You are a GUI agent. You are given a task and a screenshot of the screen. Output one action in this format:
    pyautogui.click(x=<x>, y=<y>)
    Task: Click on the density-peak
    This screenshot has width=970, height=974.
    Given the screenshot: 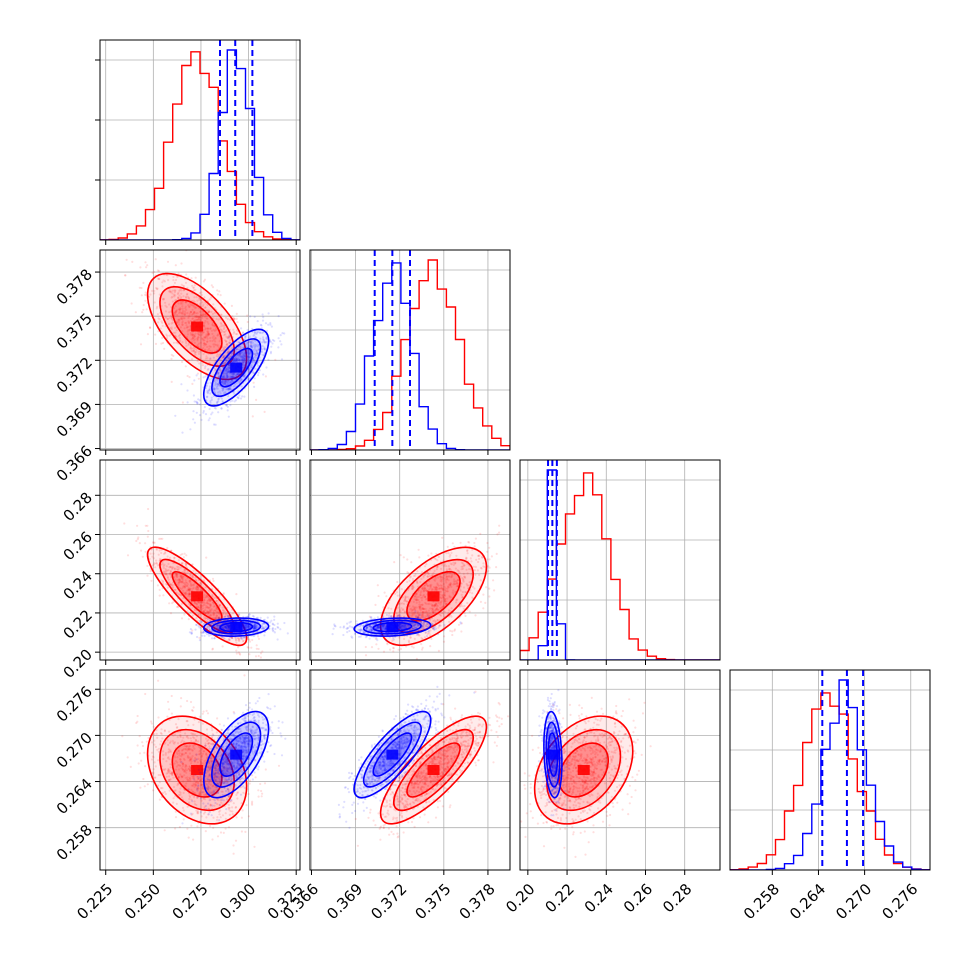 What is the action you would take?
    pyautogui.click(x=197, y=596)
    